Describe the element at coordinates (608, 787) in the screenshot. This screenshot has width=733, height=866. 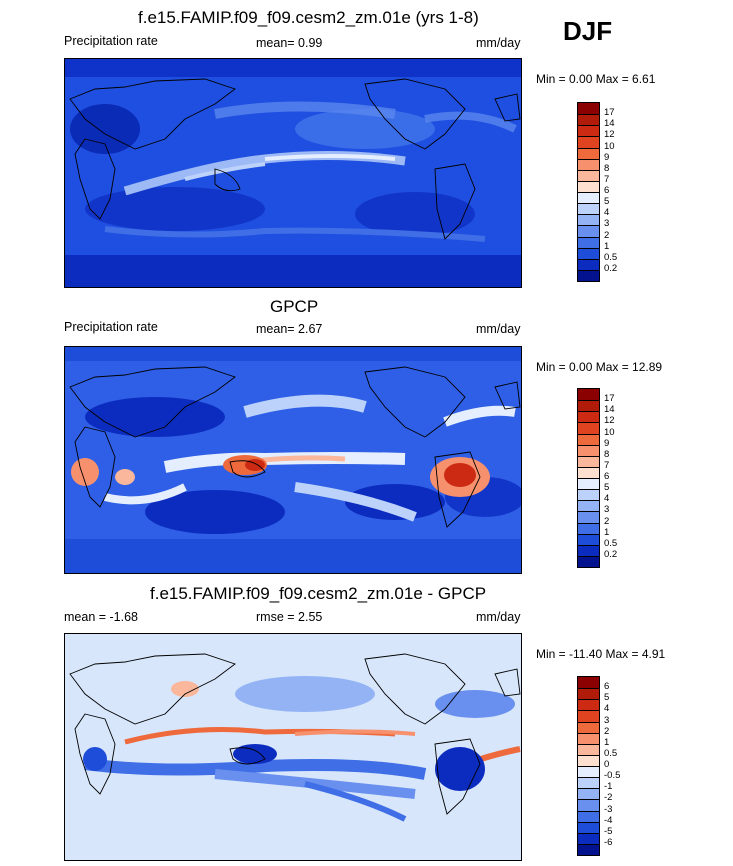
I see `colorbar-tick-label: -1` at that location.